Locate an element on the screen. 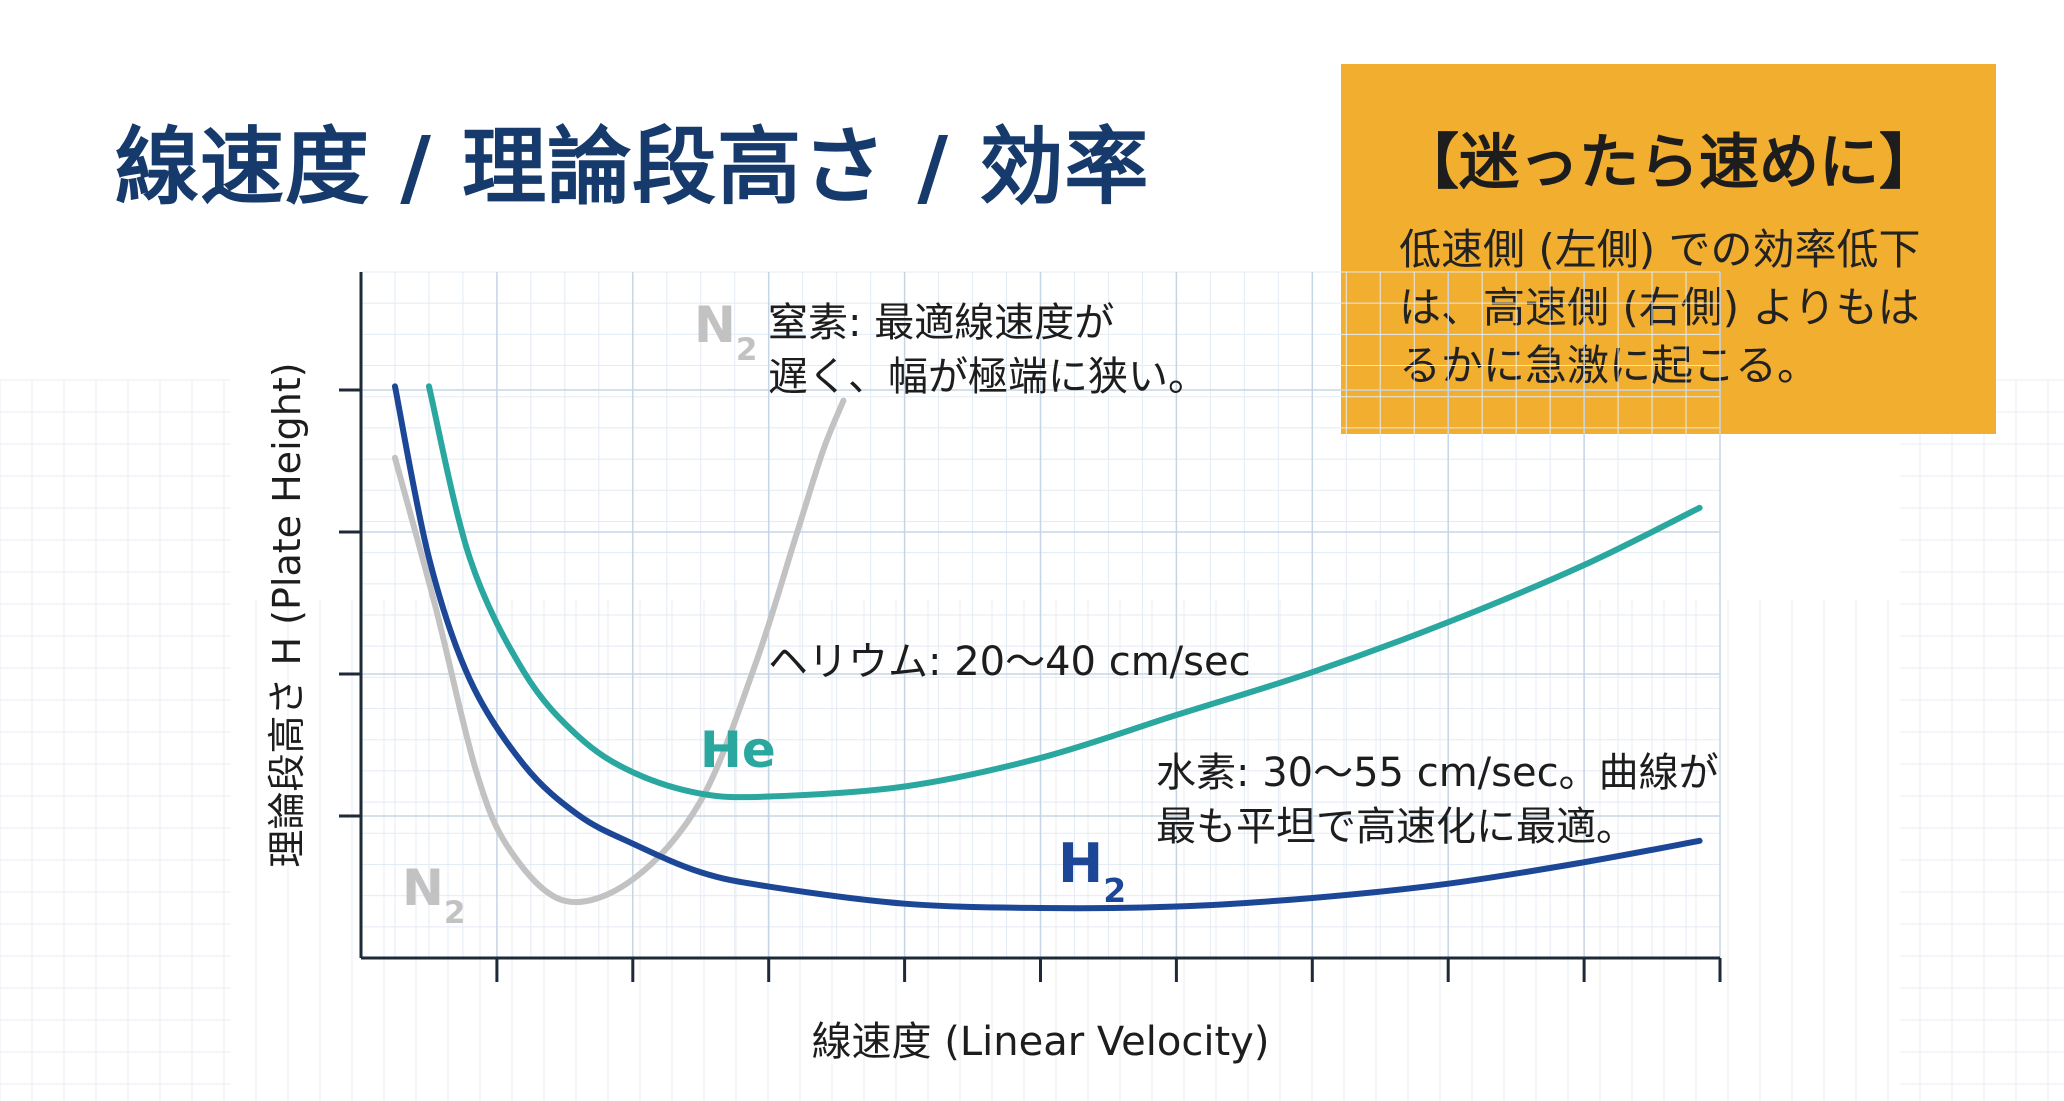 The height and width of the screenshot is (1101, 2064). tip-title: 【迷ったら速めに】 is located at coordinates (1669, 163).